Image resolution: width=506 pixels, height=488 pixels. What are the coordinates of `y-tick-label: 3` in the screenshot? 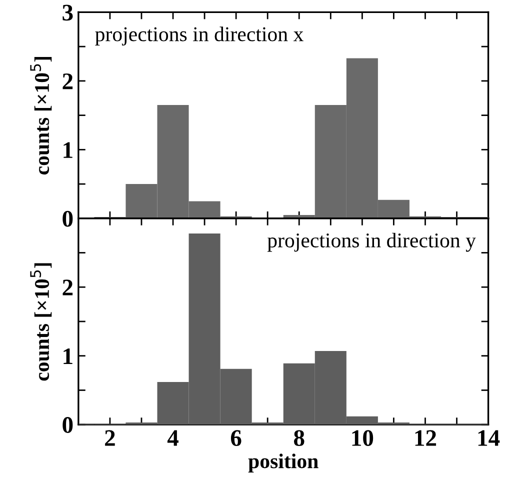 It's located at (67, 12).